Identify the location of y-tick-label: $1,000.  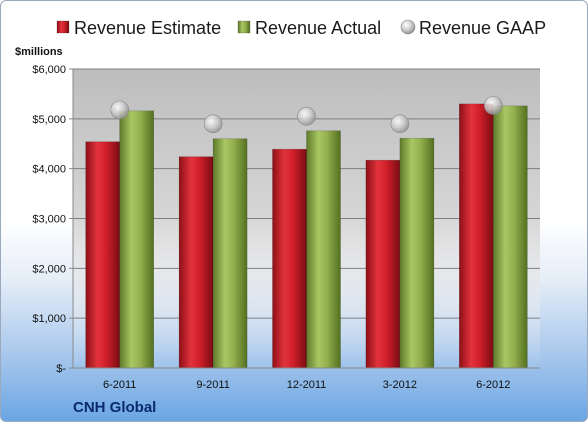
(49, 319).